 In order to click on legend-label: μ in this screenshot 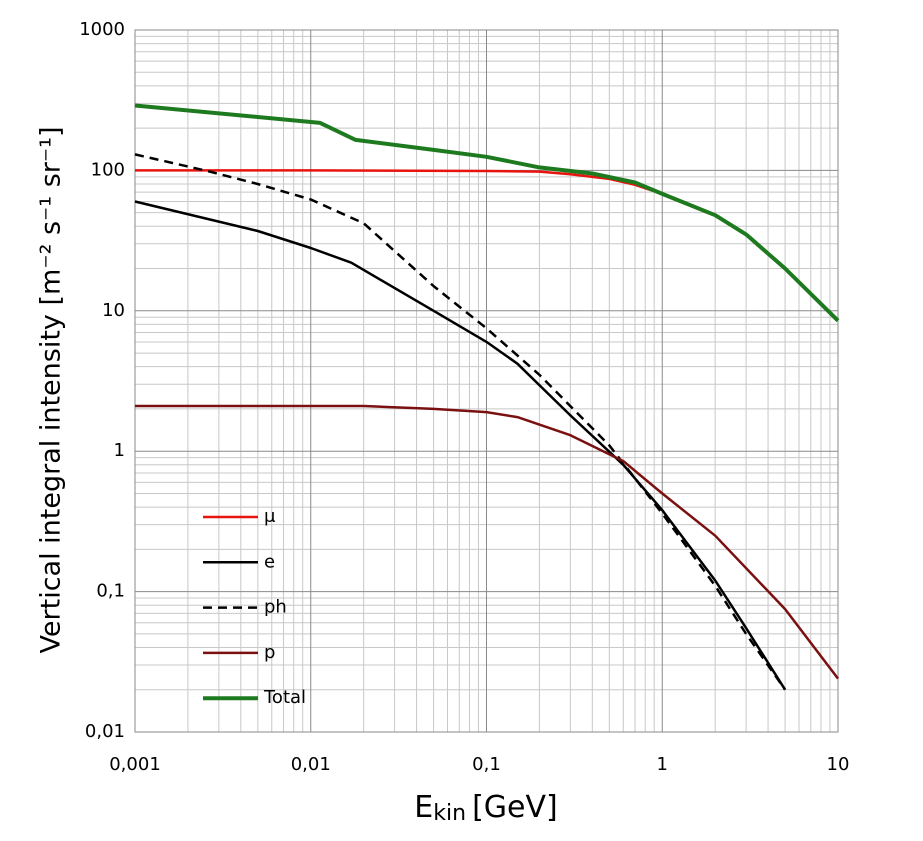, I will do `click(270, 516)`.